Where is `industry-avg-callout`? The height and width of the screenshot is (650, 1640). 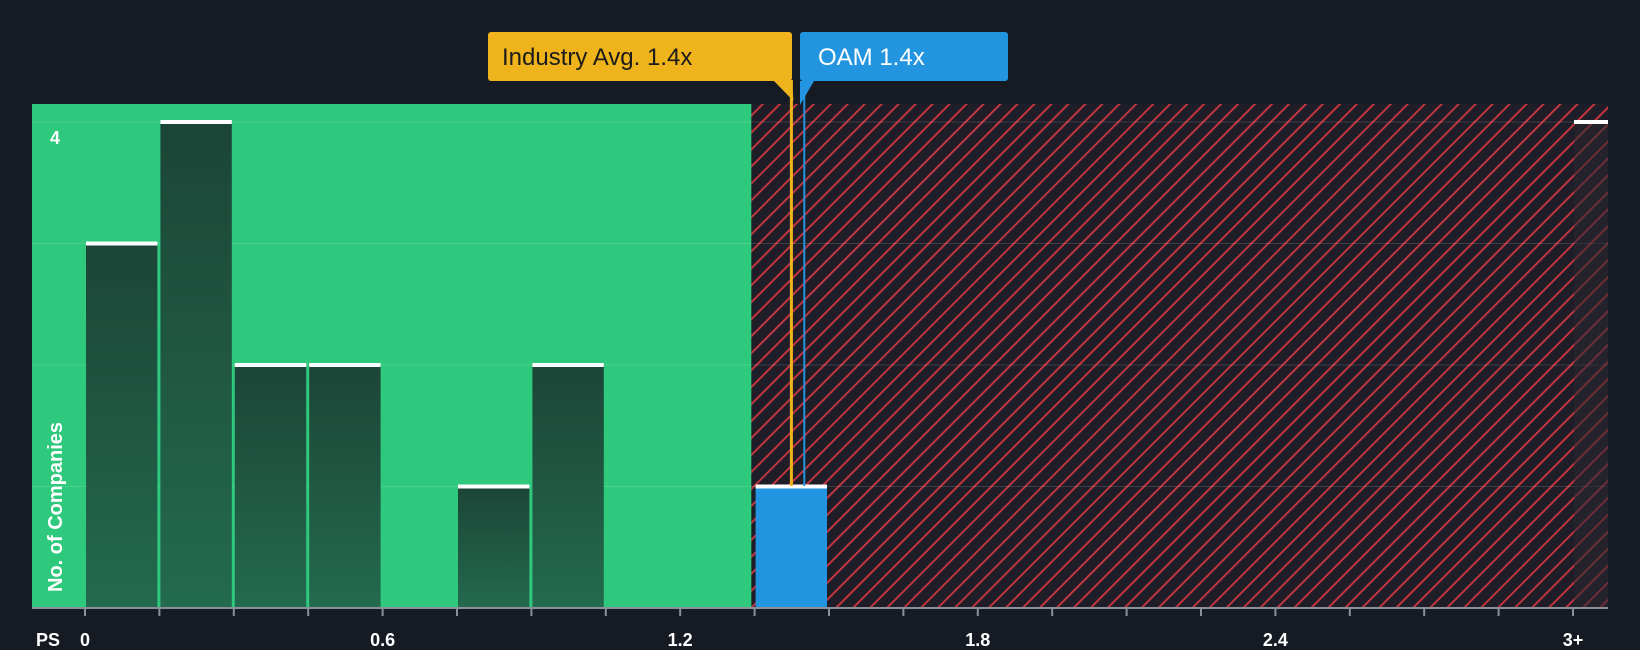 industry-avg-callout is located at coordinates (640, 56).